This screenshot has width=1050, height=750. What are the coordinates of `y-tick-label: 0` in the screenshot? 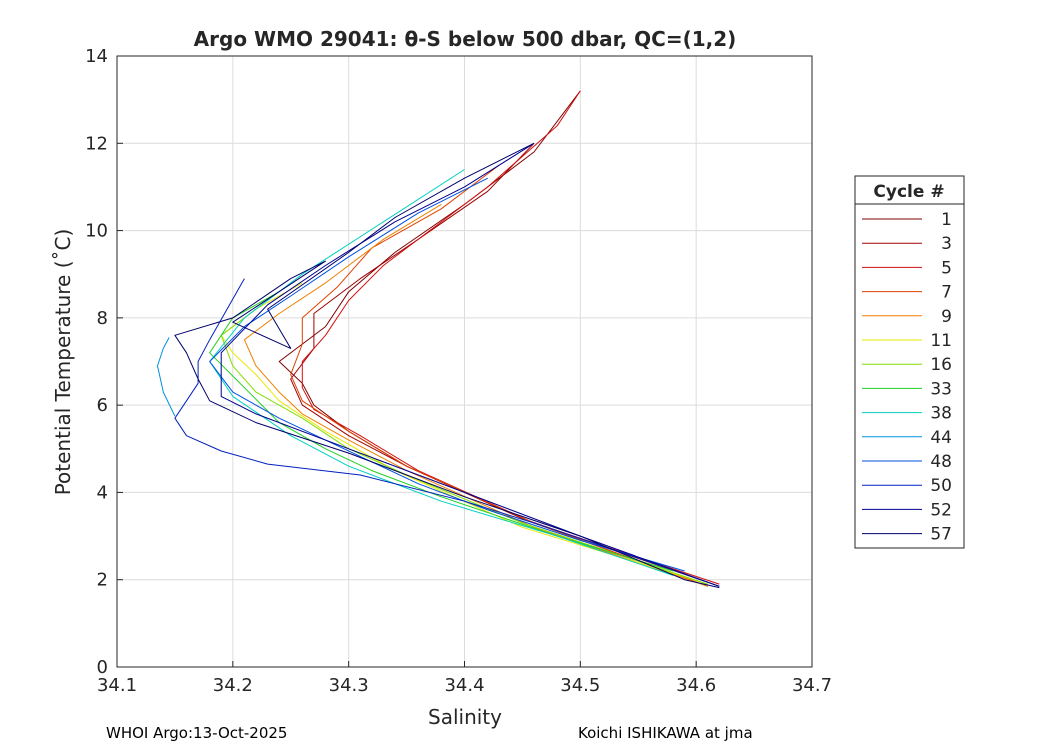 It's located at (102, 667).